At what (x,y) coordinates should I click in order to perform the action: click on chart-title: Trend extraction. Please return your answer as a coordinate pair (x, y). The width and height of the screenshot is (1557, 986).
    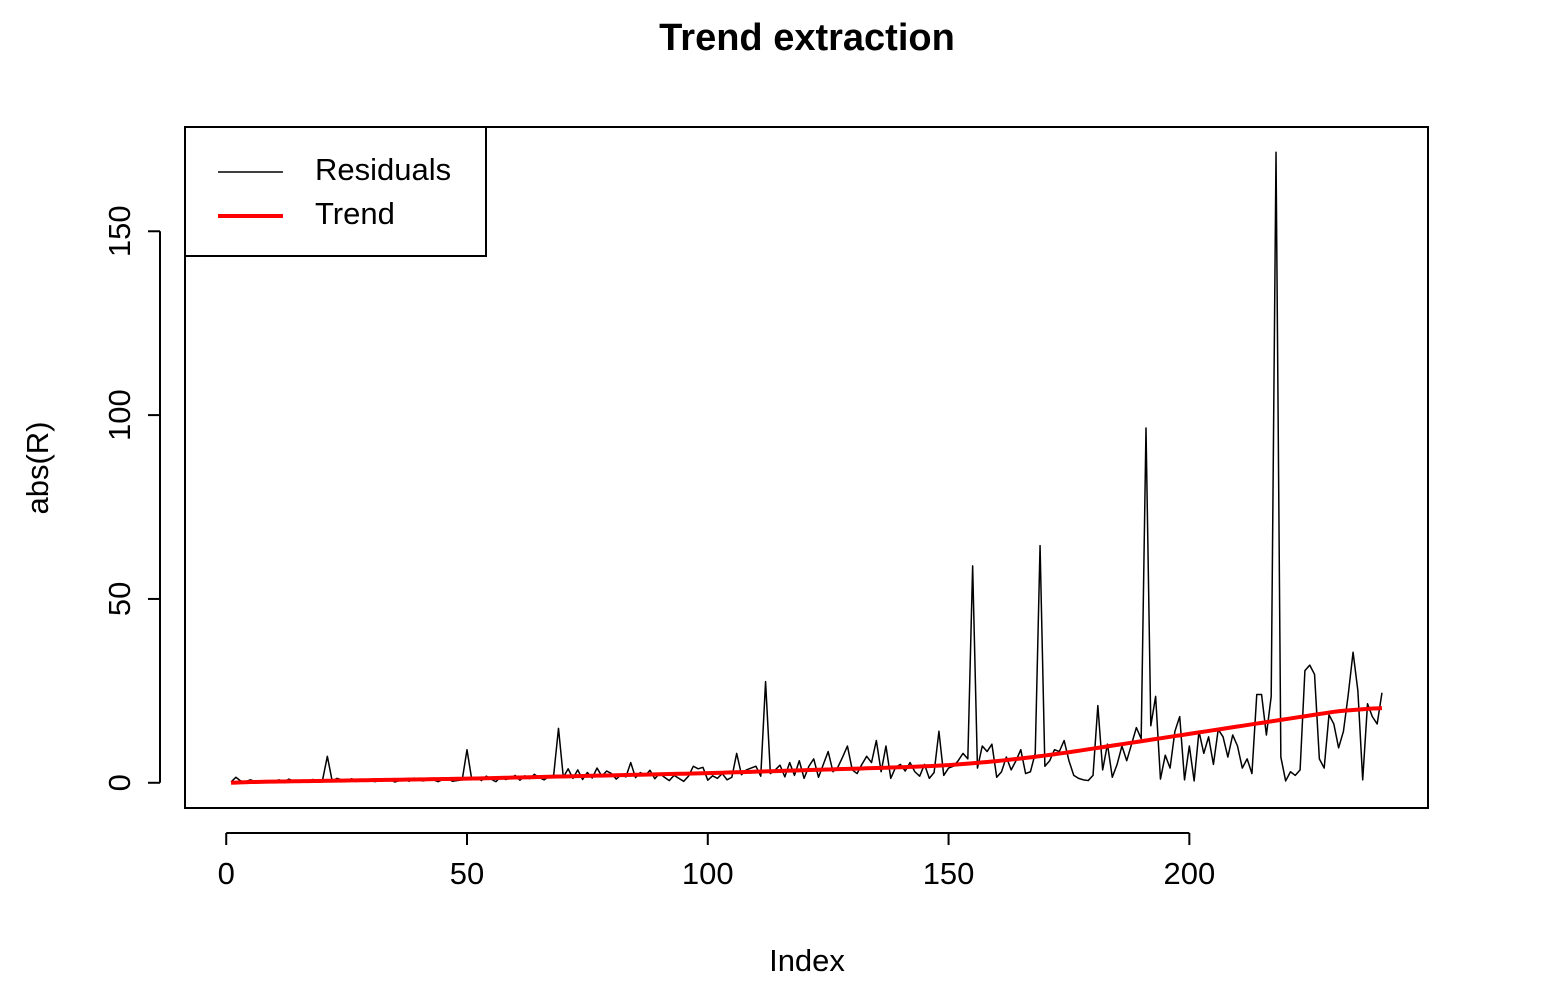
    Looking at the image, I should click on (807, 38).